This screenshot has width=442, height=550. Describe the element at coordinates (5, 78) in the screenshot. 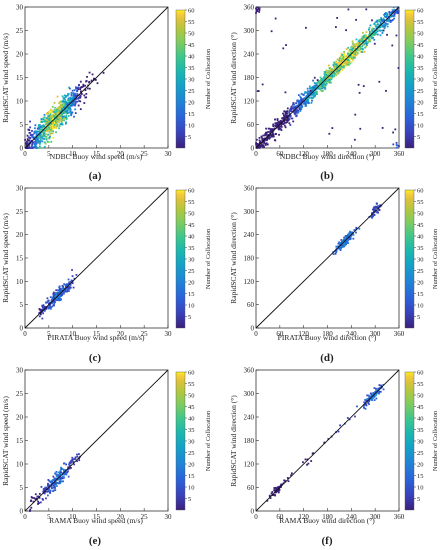

I see `y-axis-label-a: RapidSCAT wind speed (m/s)` at that location.